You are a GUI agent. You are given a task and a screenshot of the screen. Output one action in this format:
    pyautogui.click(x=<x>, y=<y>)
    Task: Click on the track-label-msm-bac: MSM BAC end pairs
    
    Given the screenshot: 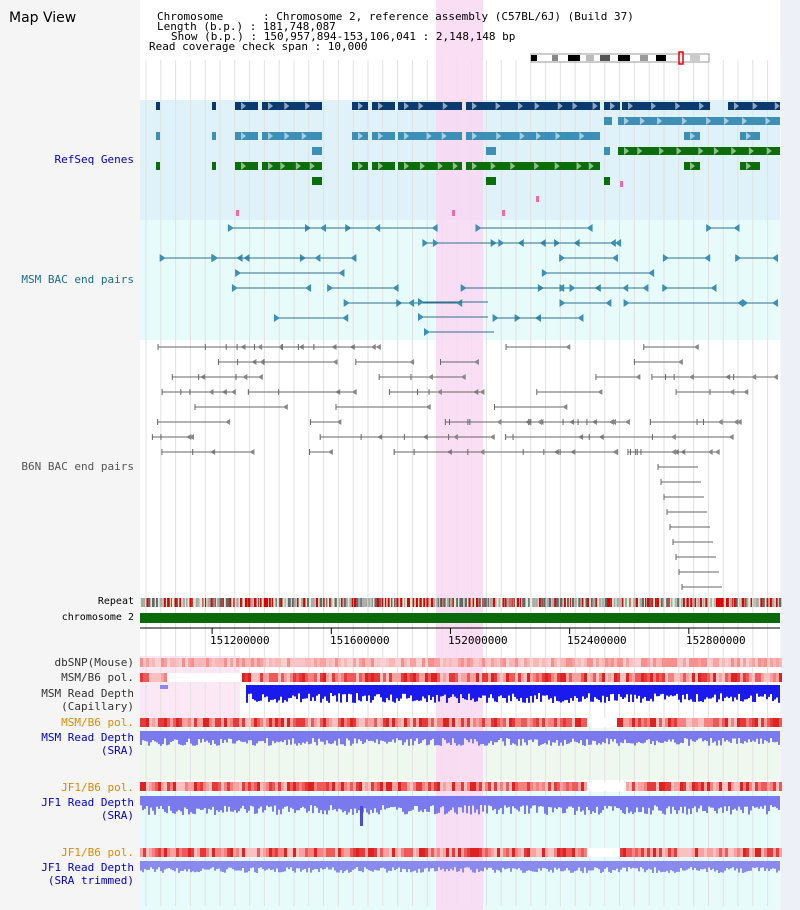 What is the action you would take?
    pyautogui.click(x=77, y=279)
    